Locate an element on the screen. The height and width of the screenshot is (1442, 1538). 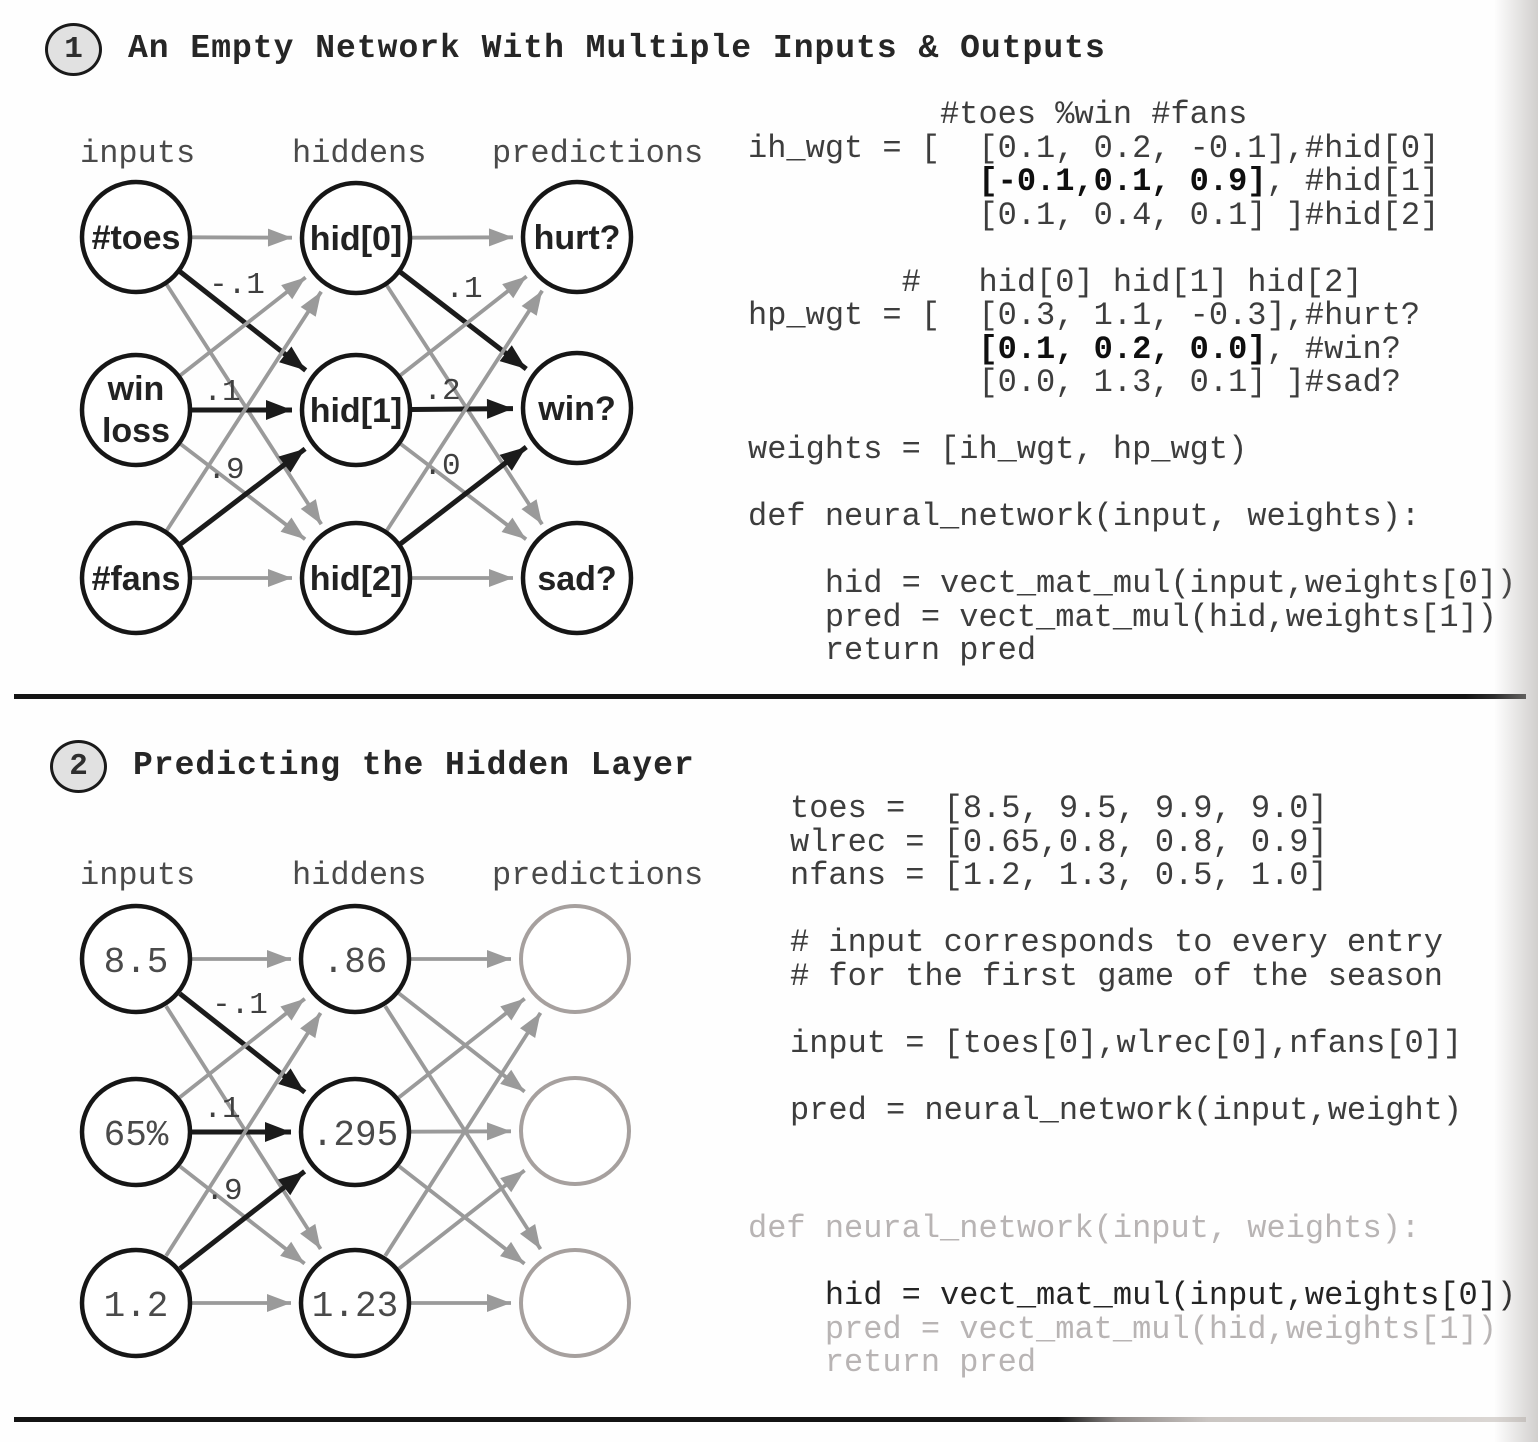
node-text-i1: win loss is located at coordinates (136, 410).